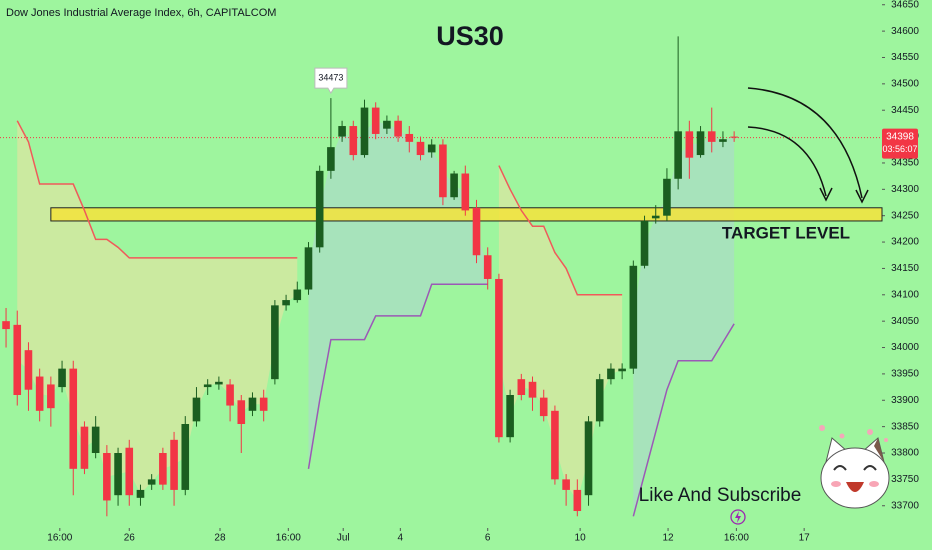  I want to click on y-tick-label: 33800, so click(905, 453).